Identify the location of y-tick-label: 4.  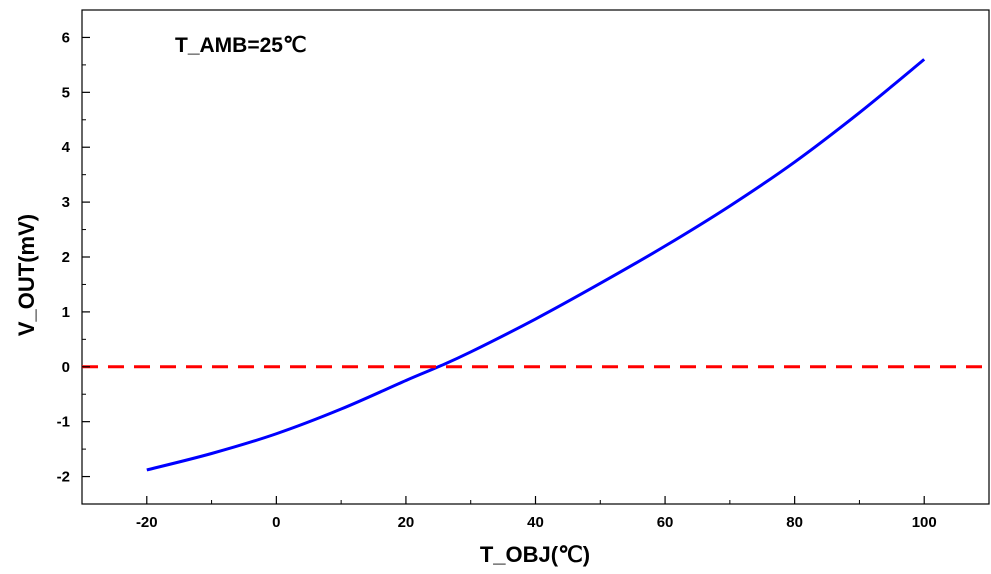
(66, 147).